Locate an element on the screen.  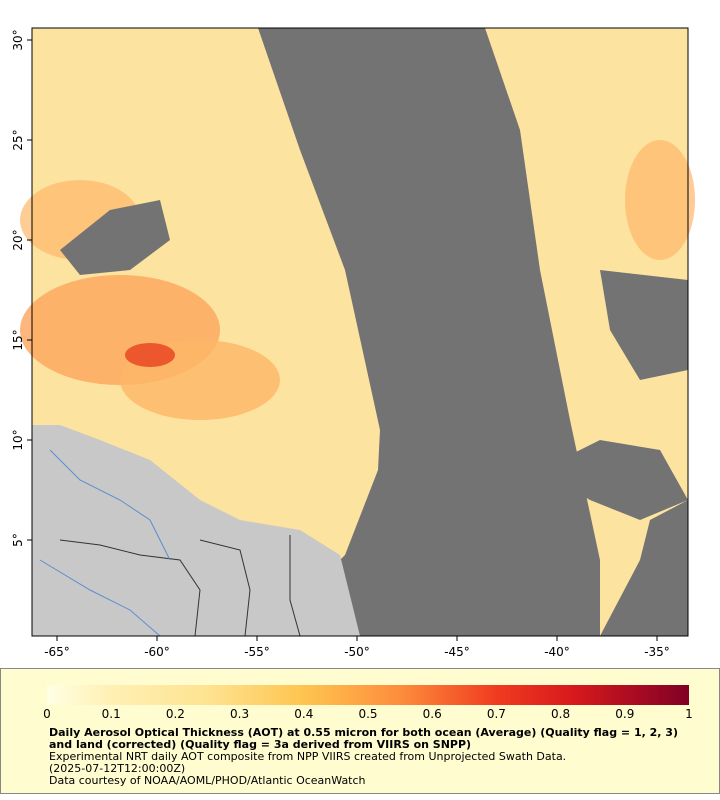
y-tick-label: 5° is located at coordinates (18, 540).